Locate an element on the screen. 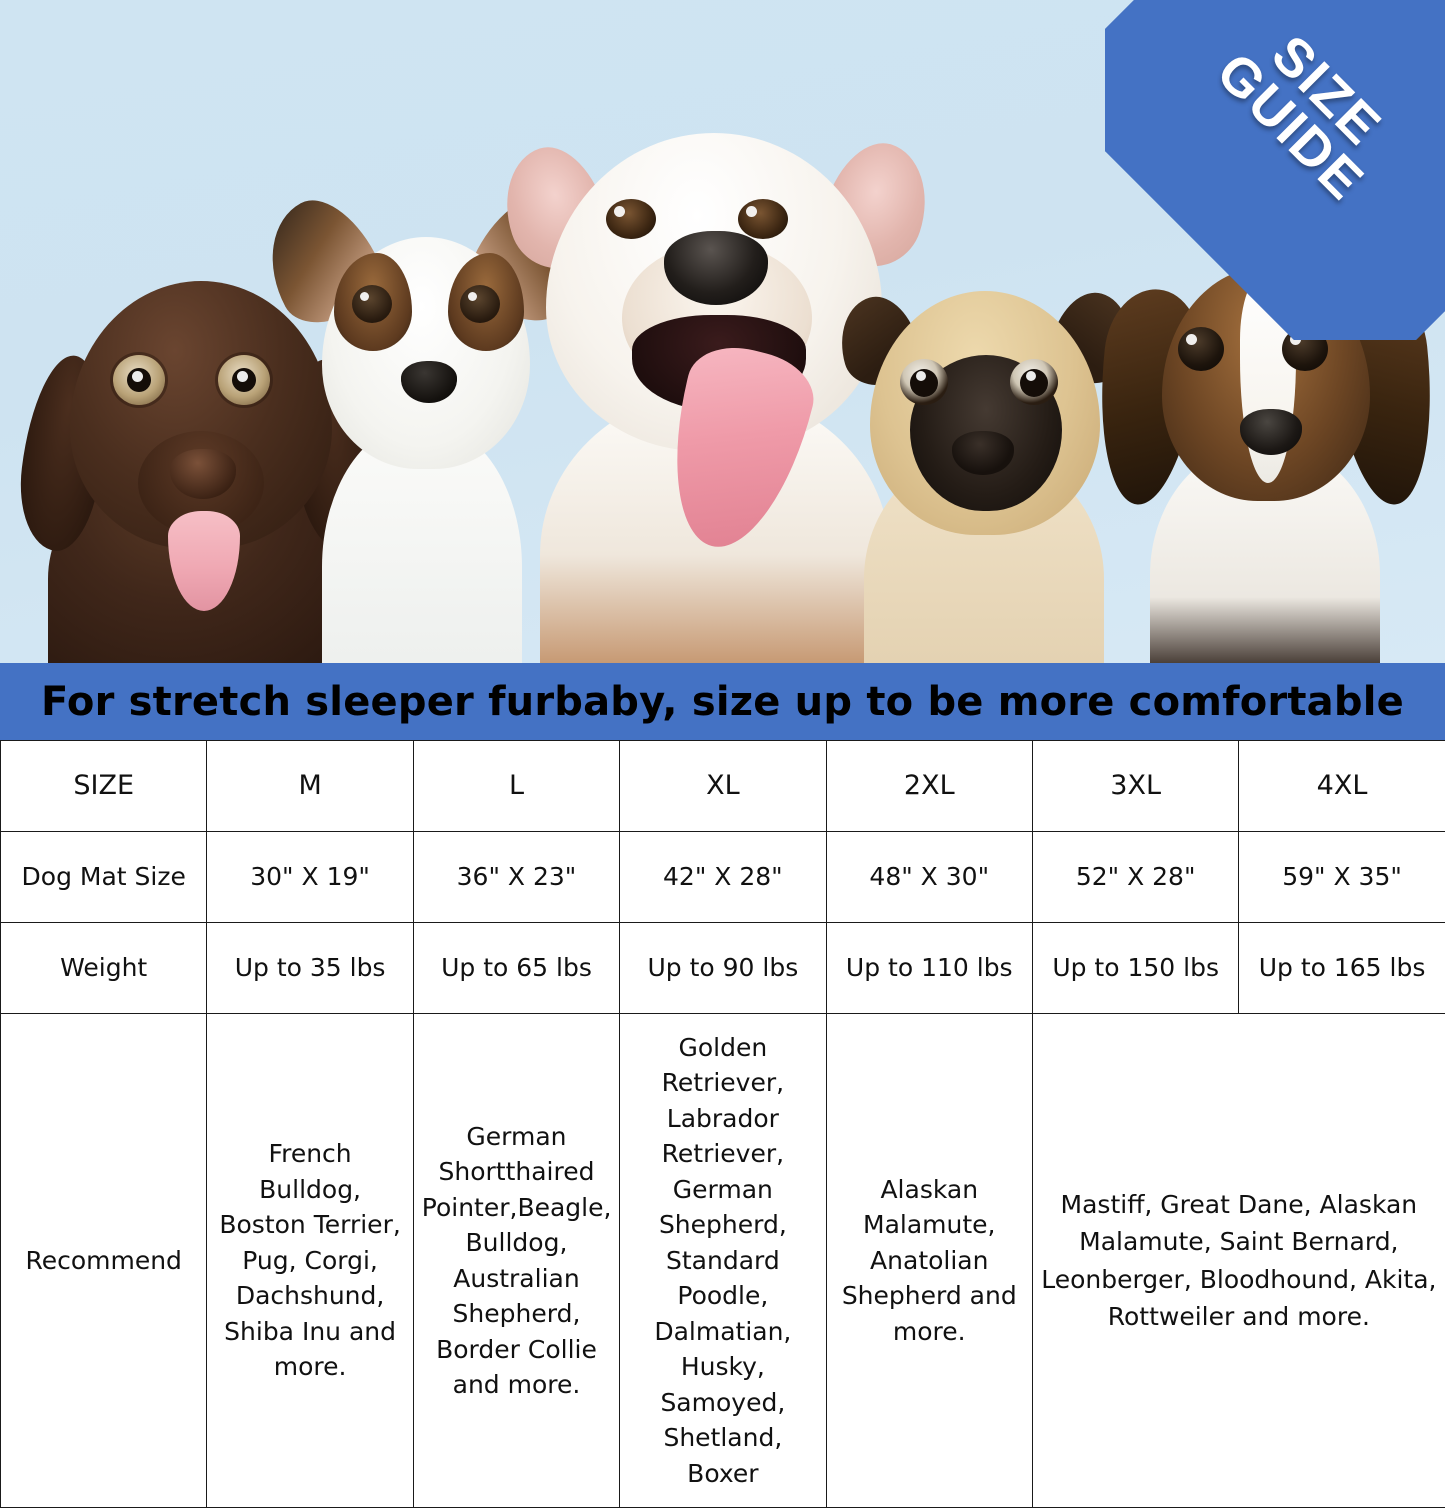 This screenshot has height=1508, width=1445. cell-weight-label: Weight is located at coordinates (104, 968).